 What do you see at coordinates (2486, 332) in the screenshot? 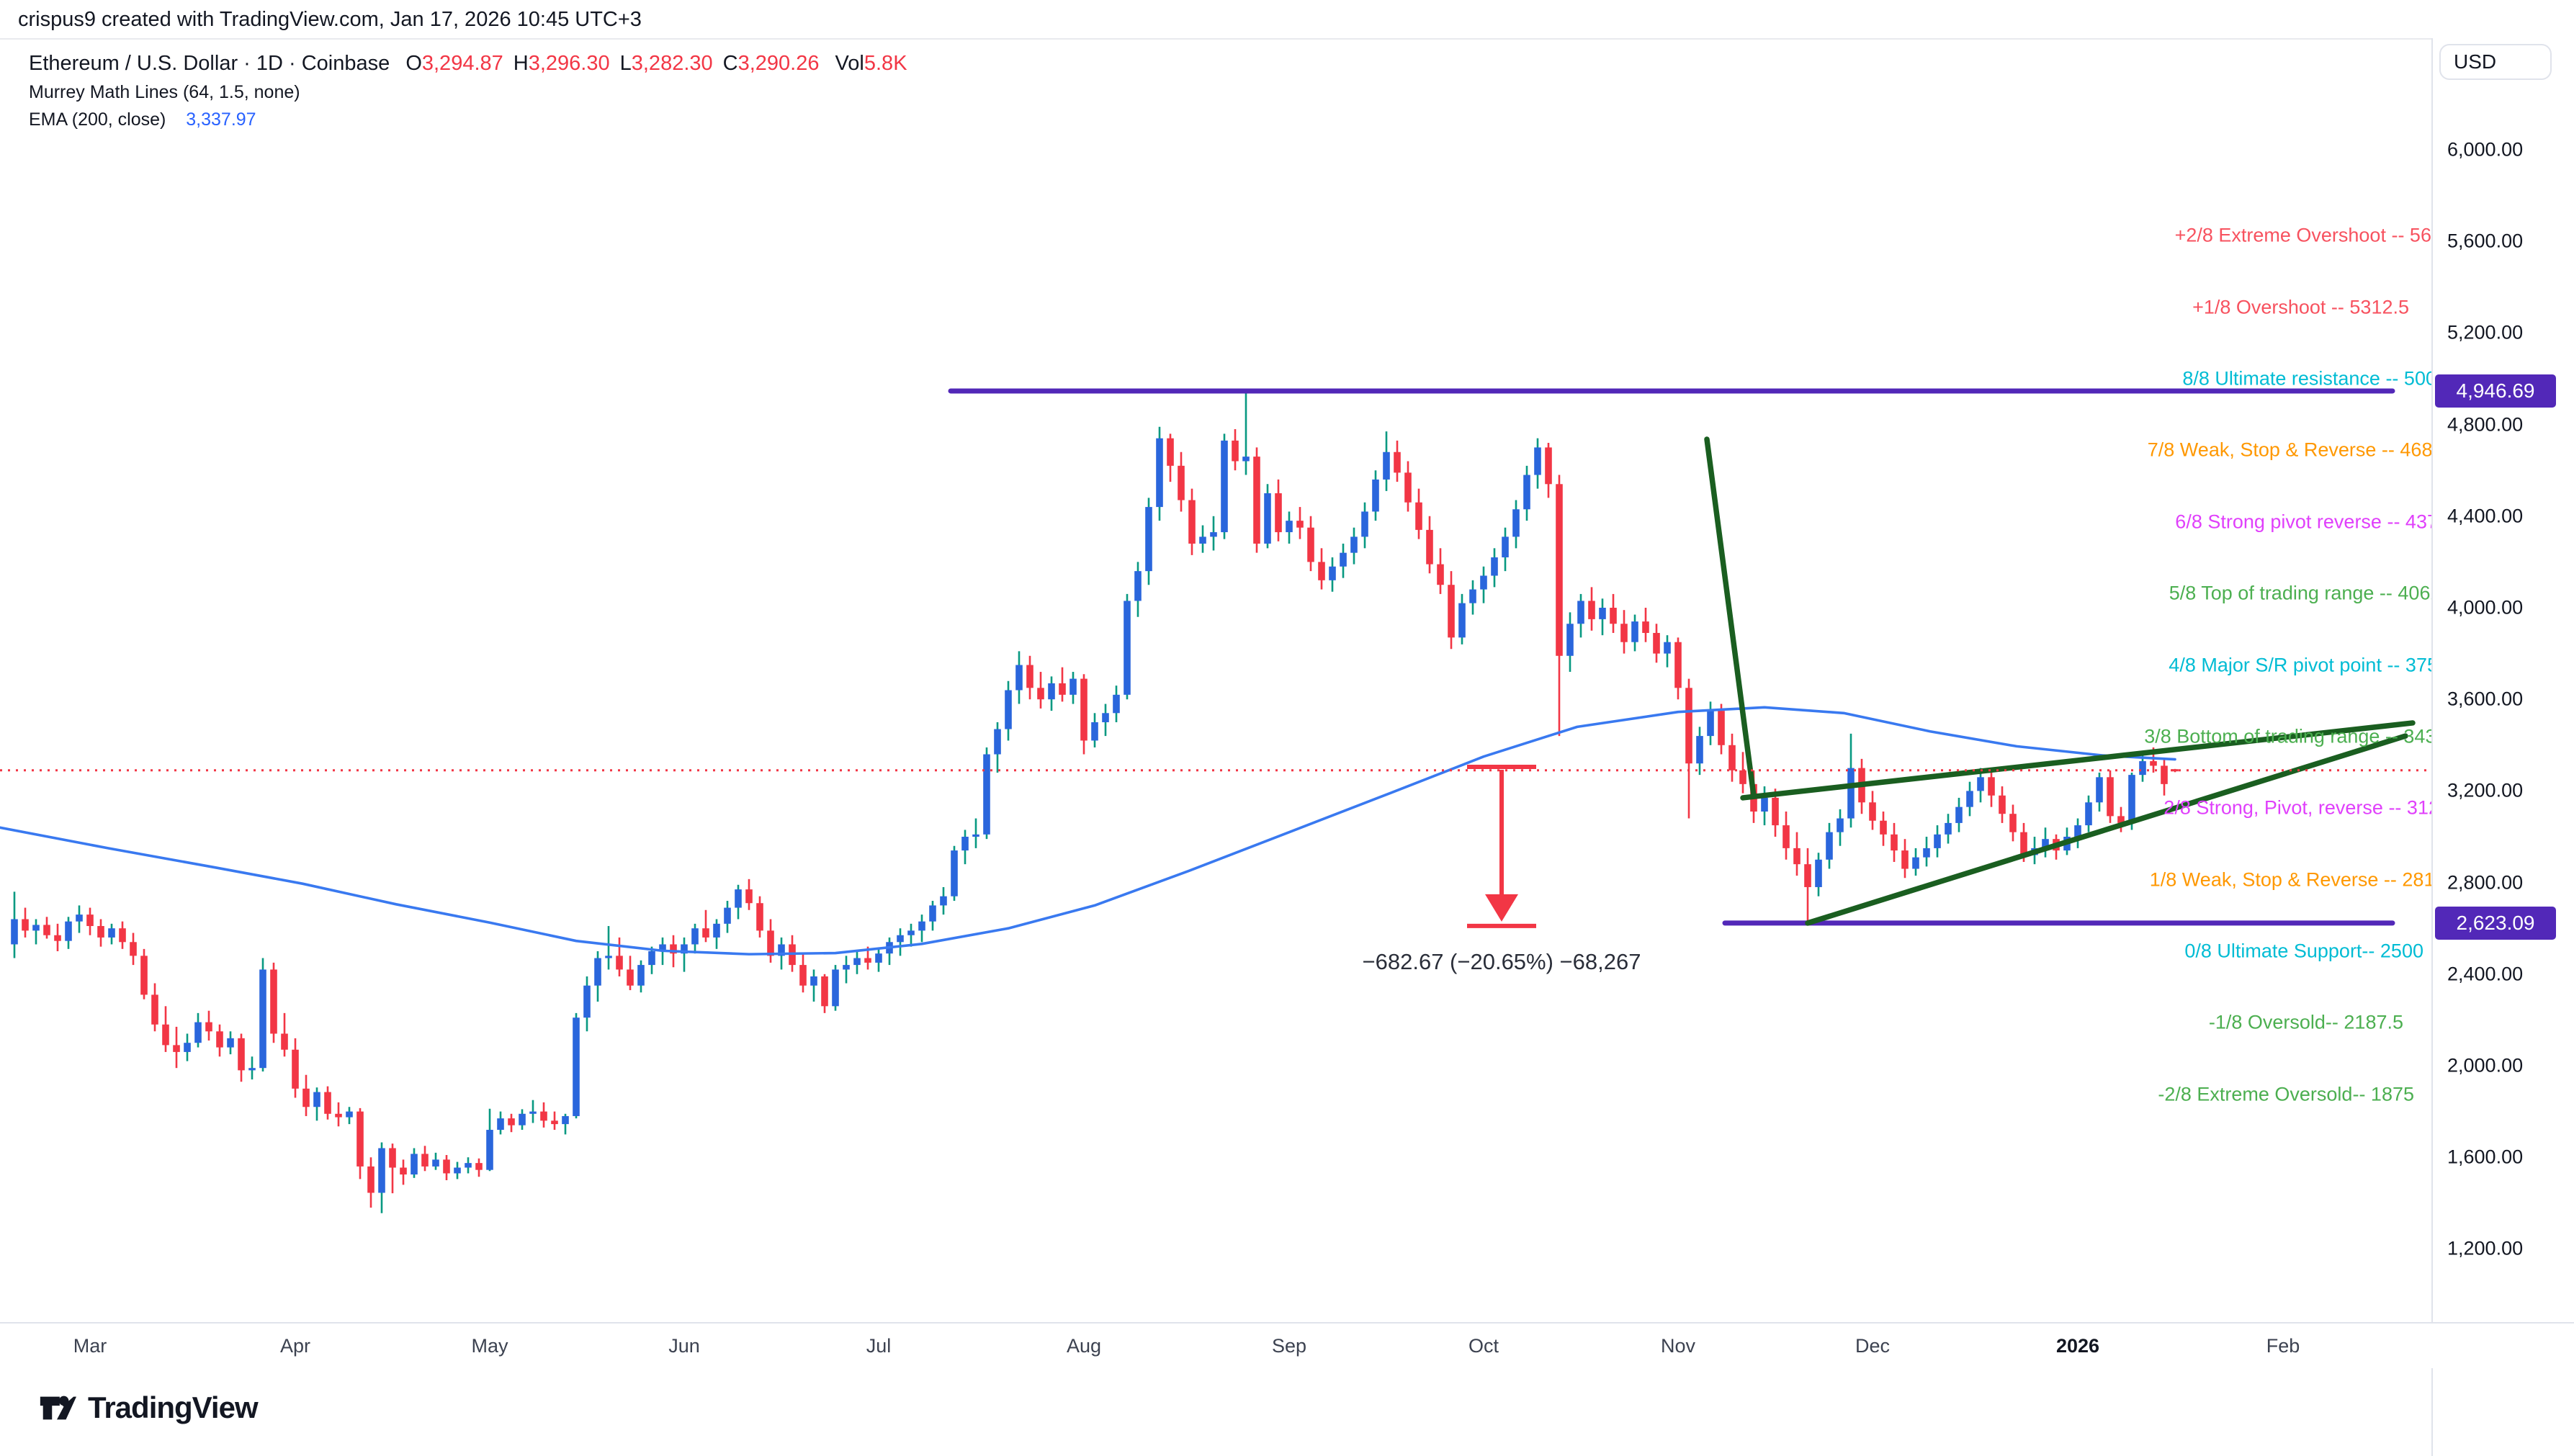
I see `price-tick-label: 5,200.00` at bounding box center [2486, 332].